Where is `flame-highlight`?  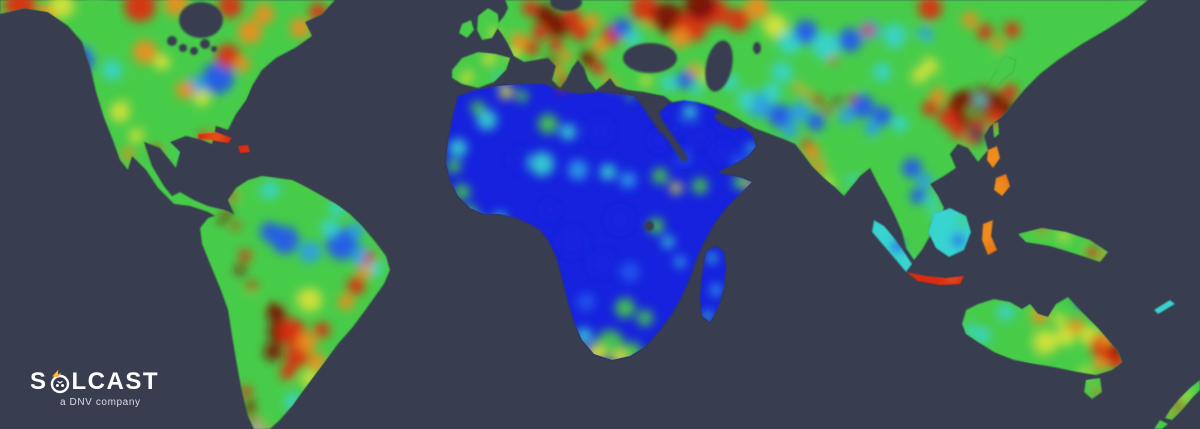
flame-highlight is located at coordinates (56, 373).